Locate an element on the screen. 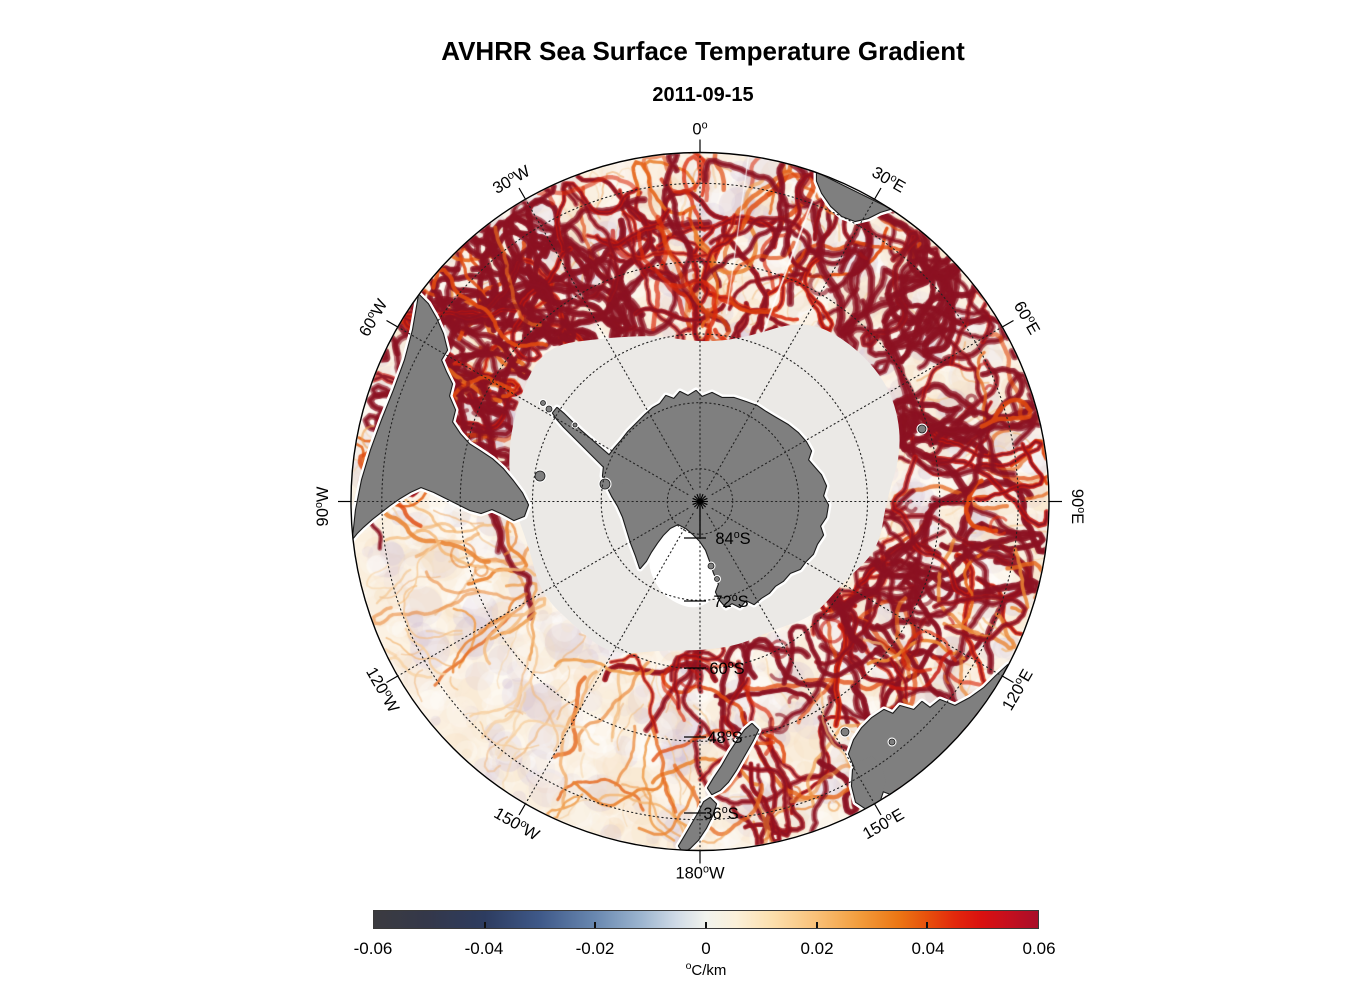 The height and width of the screenshot is (1000, 1356). new-zealand-north-island is located at coordinates (697, 824).